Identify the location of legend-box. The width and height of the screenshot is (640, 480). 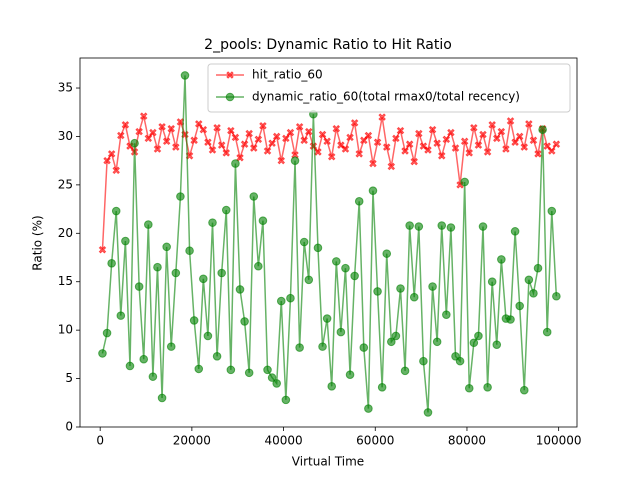
(389, 88).